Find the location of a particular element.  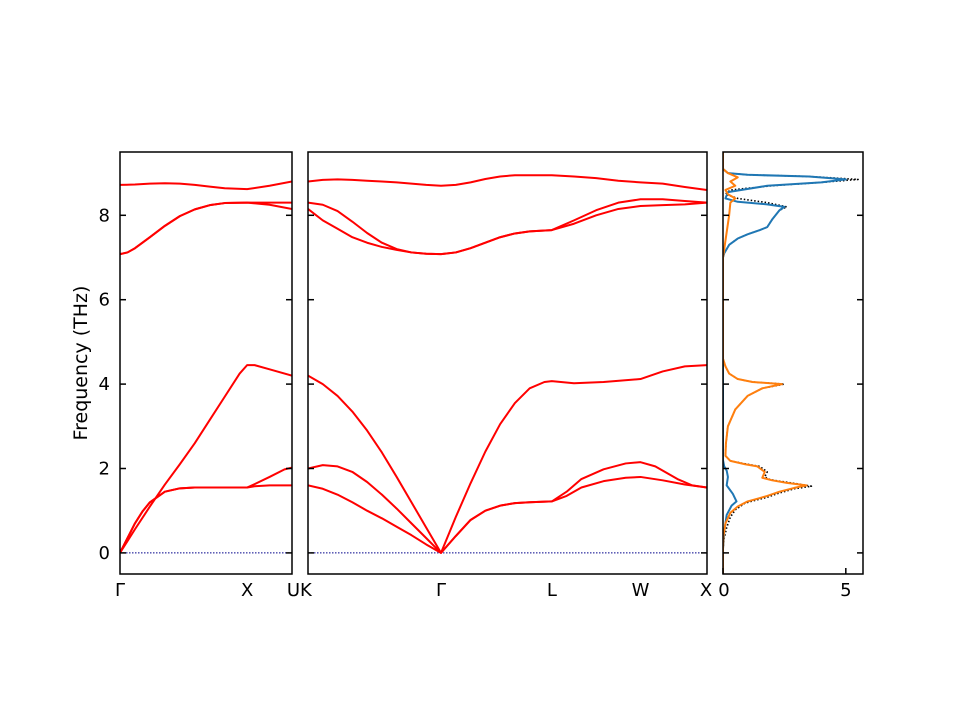

ytick-label-2: 2 is located at coordinates (104, 469).